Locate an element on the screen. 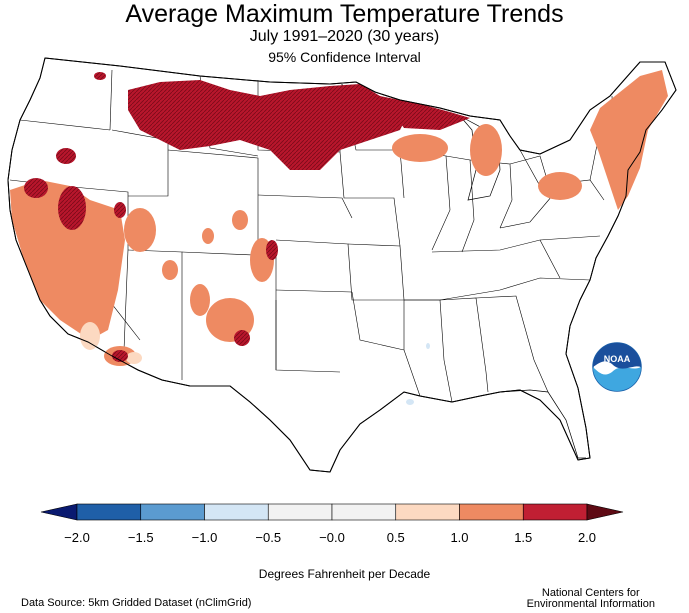 The image size is (689, 613). map-title: Average Maximum Temperature Trends is located at coordinates (344, 14).